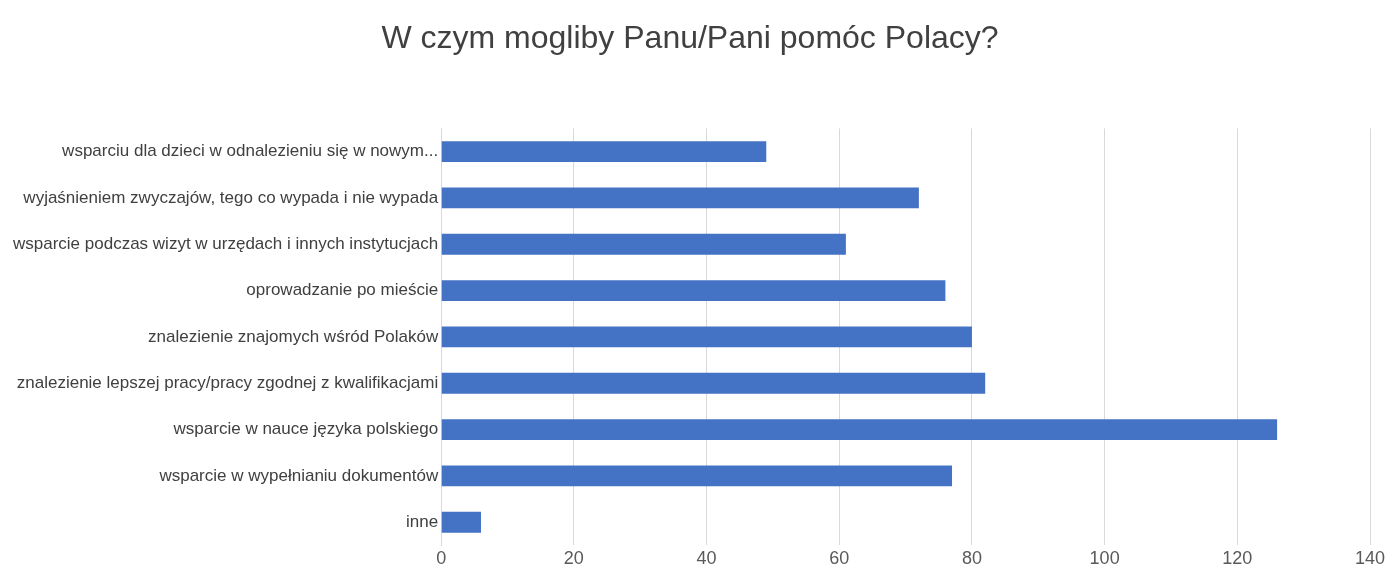 This screenshot has width=1400, height=583. Describe the element at coordinates (573, 558) in the screenshot. I see `x-tick-label: 20` at that location.